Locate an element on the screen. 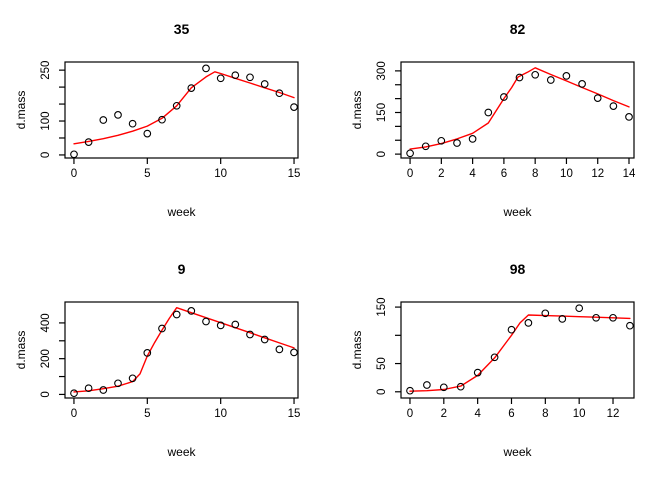  chart-title: 98 is located at coordinates (518, 269).